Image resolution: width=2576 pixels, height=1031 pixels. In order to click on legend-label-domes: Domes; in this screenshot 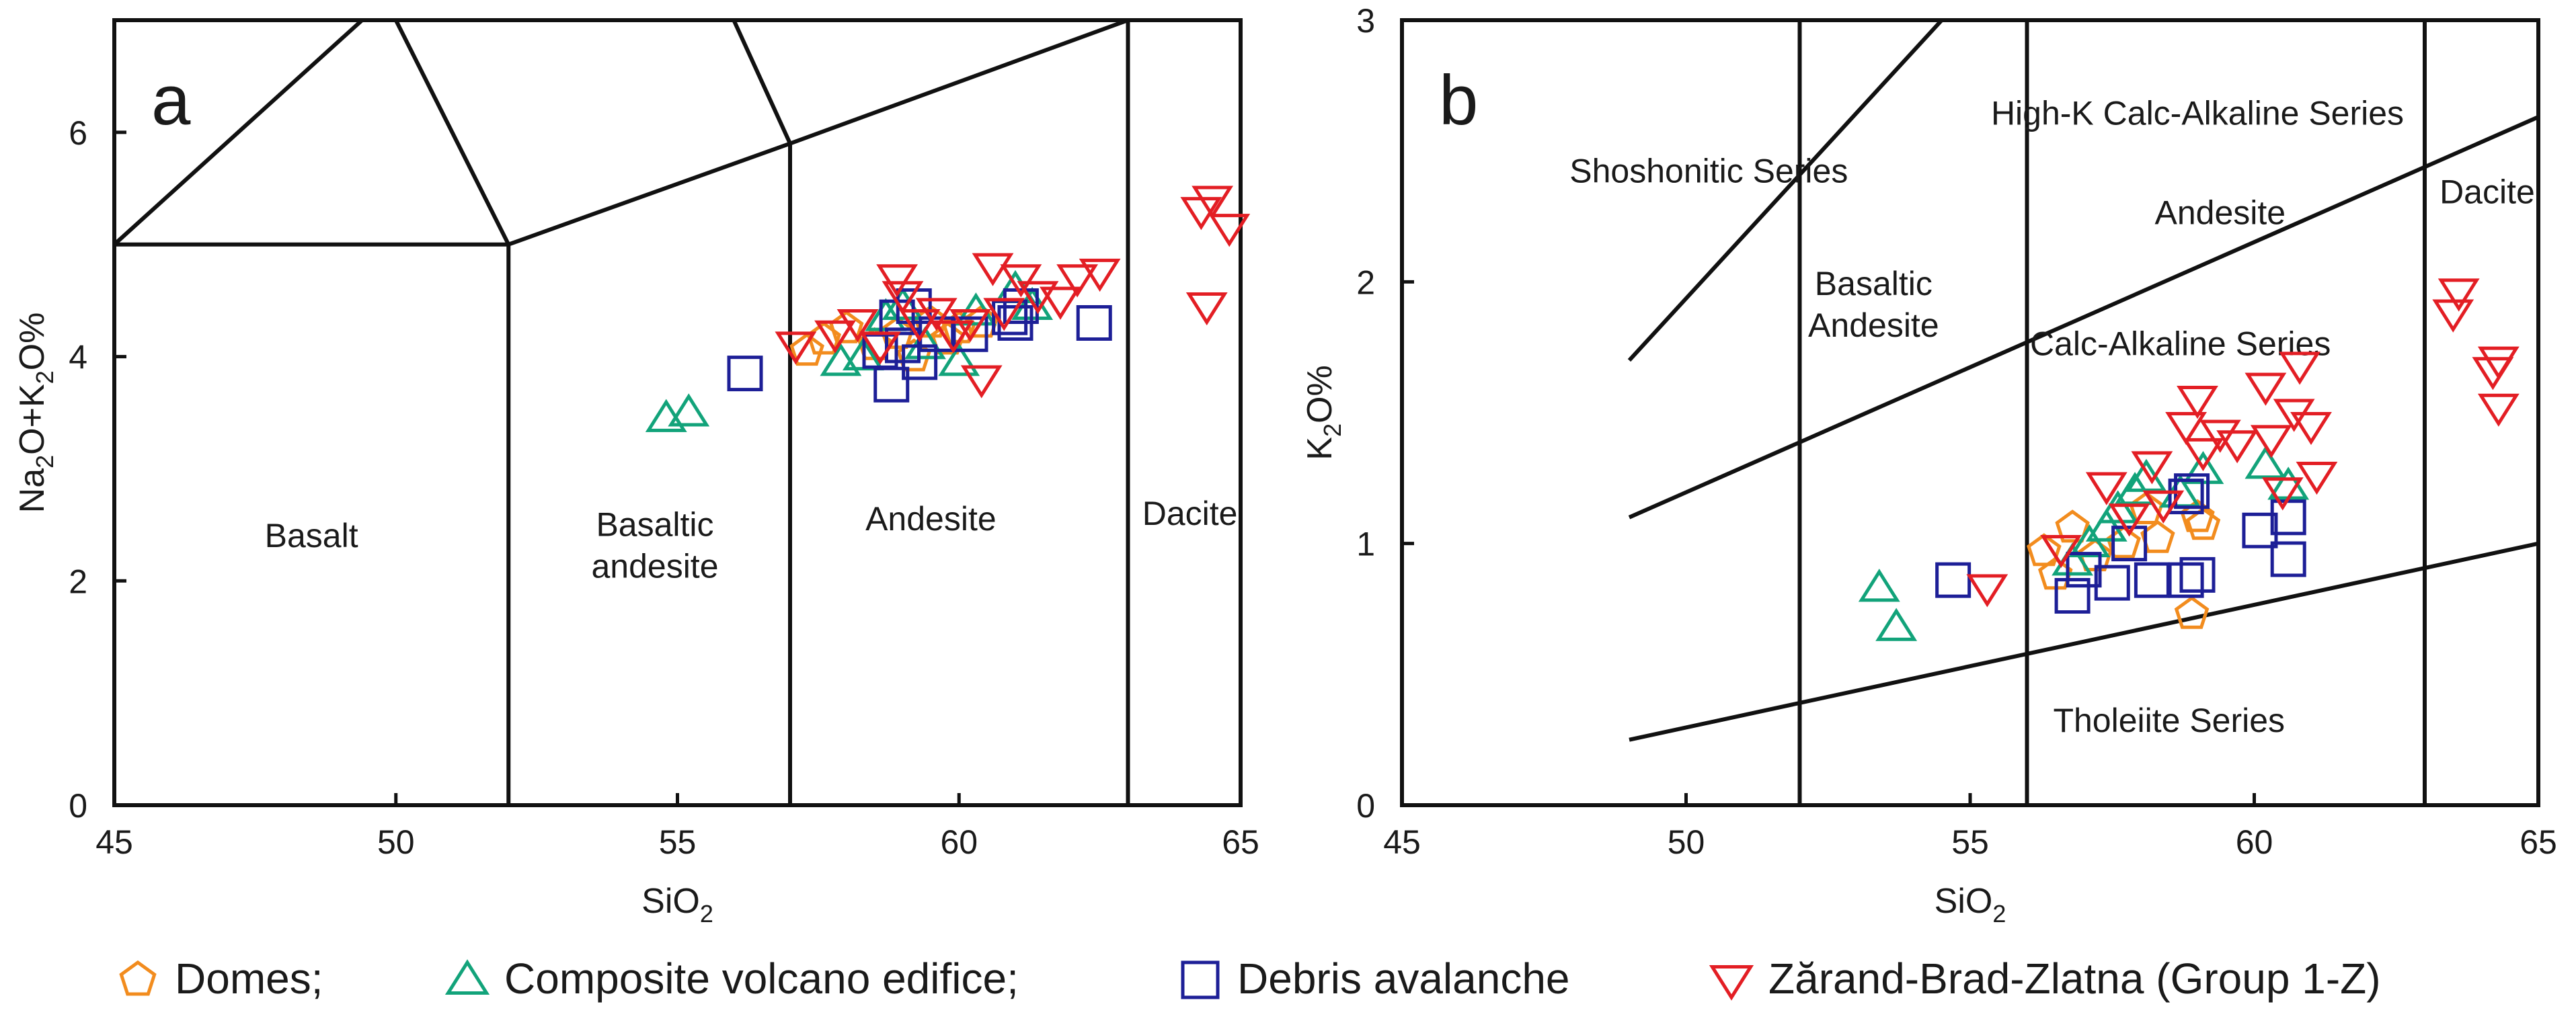, I will do `click(249, 978)`.